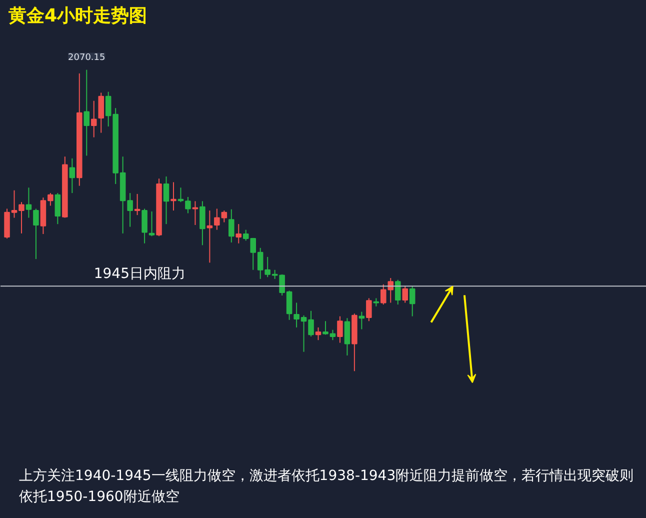  Describe the element at coordinates (78, 16) in the screenshot. I see `chart-title: 黄金4小时走势图` at that location.